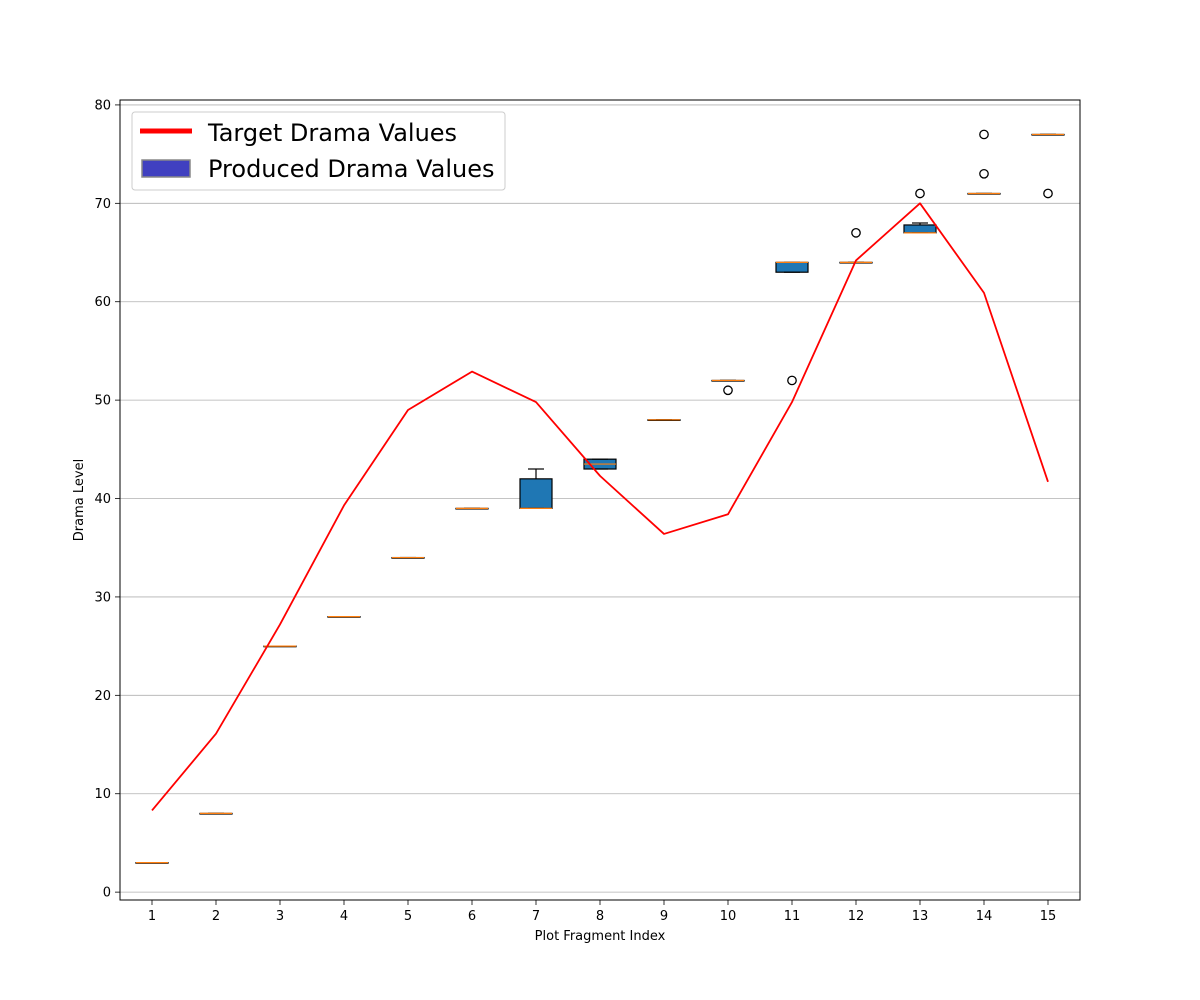 The width and height of the screenshot is (1200, 1000). What do you see at coordinates (920, 229) in the screenshot?
I see `box-13-body` at bounding box center [920, 229].